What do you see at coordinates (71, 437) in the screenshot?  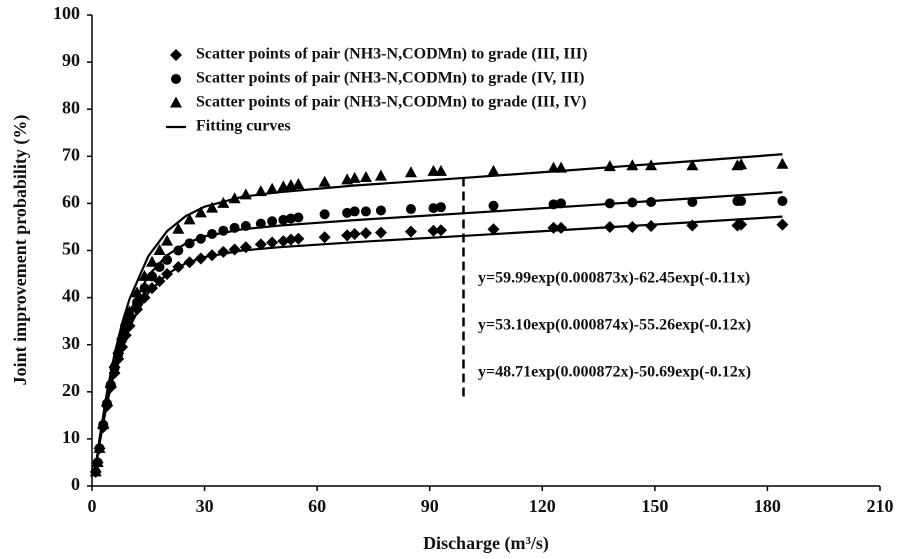 I see `y-tick-label: 10` at bounding box center [71, 437].